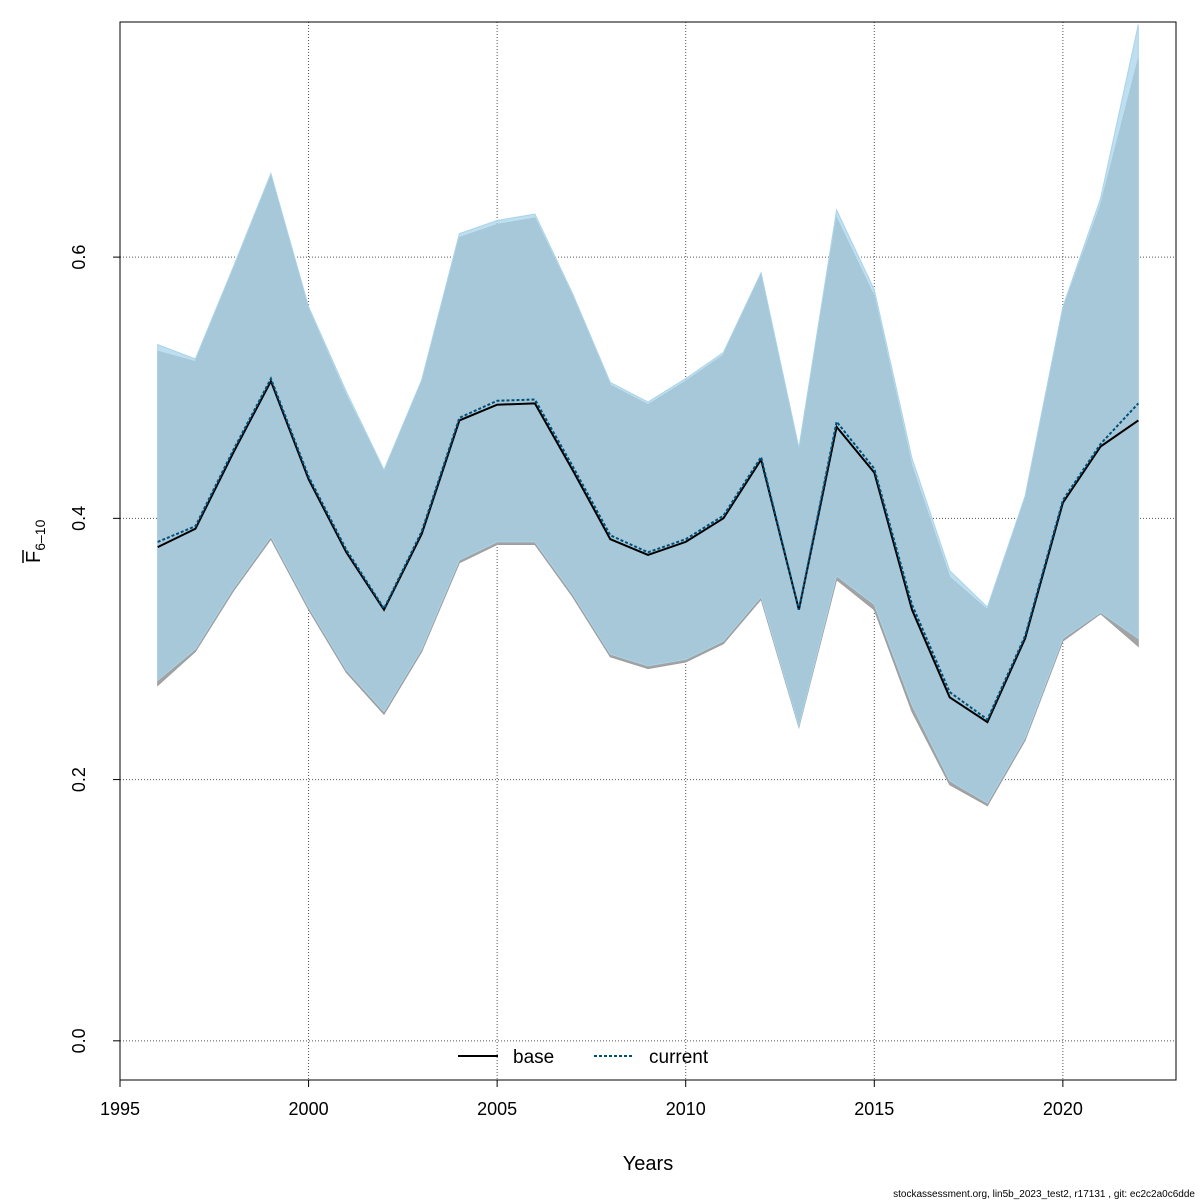 The image size is (1200, 1200). What do you see at coordinates (79, 518) in the screenshot?
I see `y-tick-label: 0.4` at bounding box center [79, 518].